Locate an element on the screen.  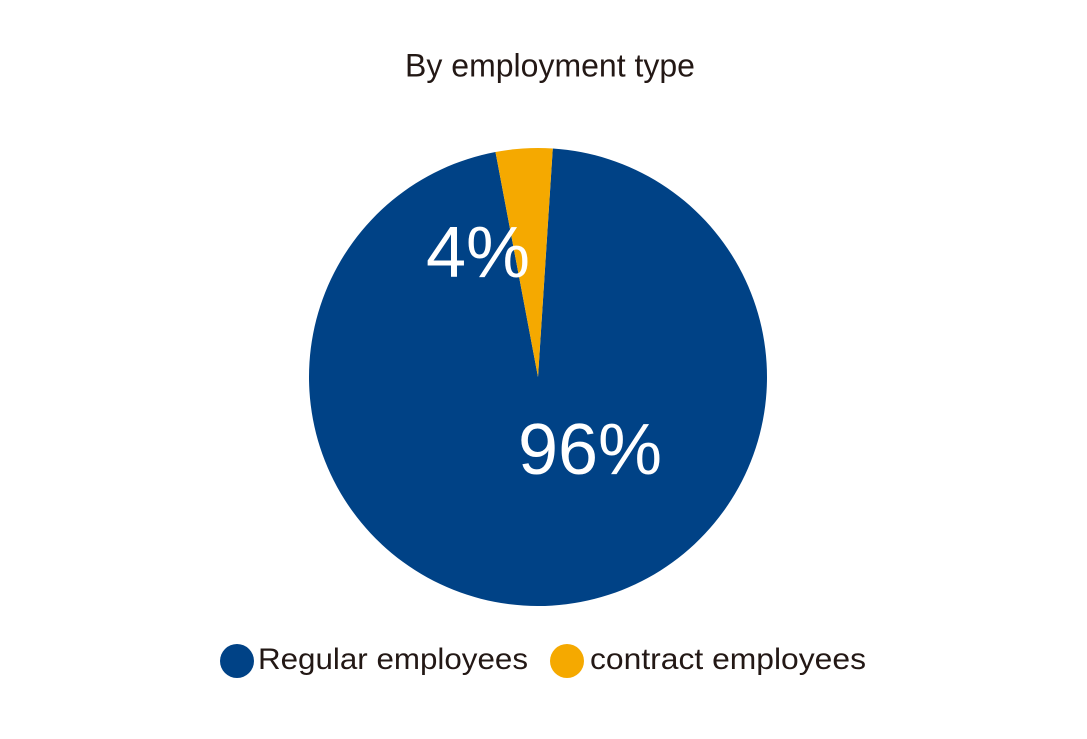
chart-title: By employment type is located at coordinates (550, 65).